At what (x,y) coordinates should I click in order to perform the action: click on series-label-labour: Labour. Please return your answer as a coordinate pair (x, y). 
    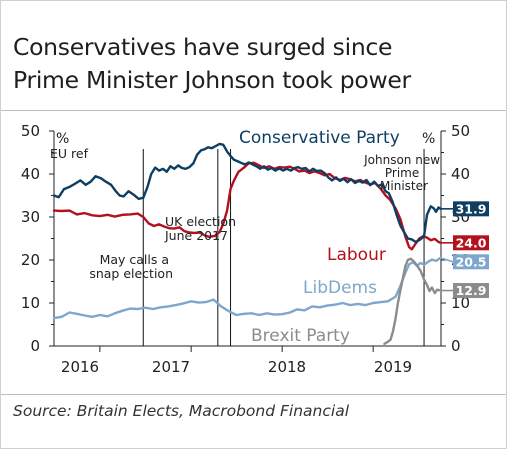
    Looking at the image, I should click on (356, 255).